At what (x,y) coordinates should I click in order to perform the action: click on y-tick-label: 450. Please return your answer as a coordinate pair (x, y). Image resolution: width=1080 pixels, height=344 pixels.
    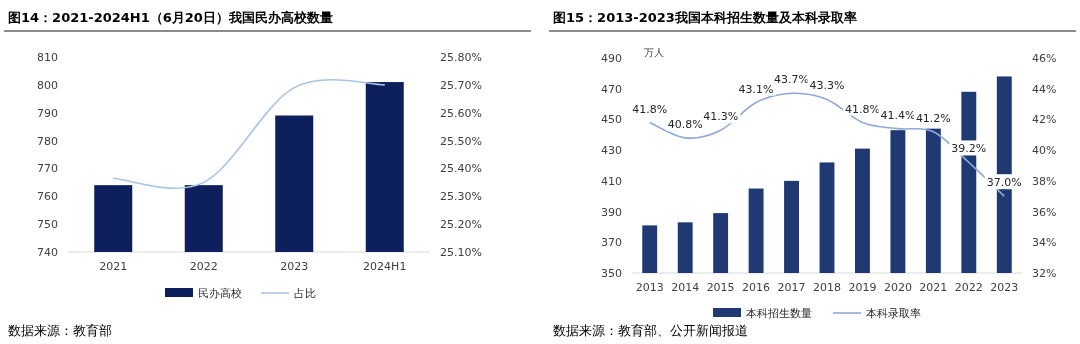
    Looking at the image, I should click on (611, 120).